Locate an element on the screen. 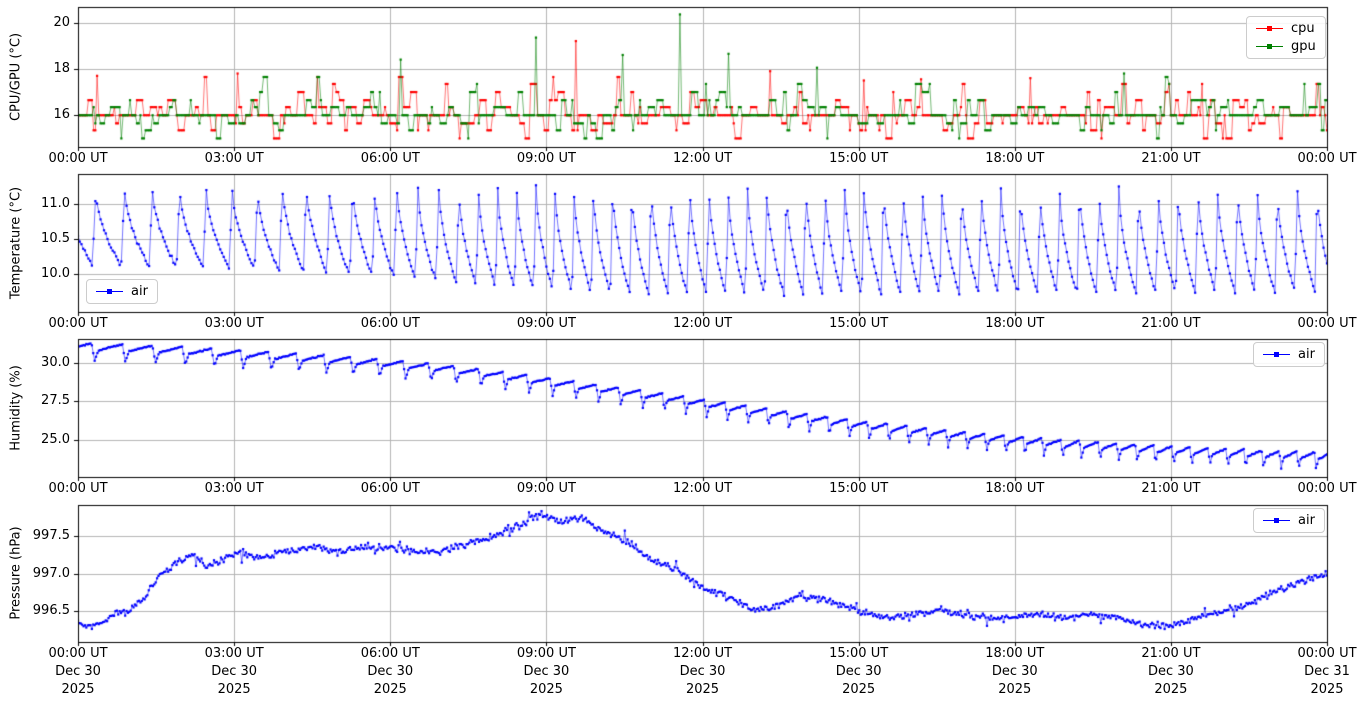  legend-label: gpu is located at coordinates (1303, 46).